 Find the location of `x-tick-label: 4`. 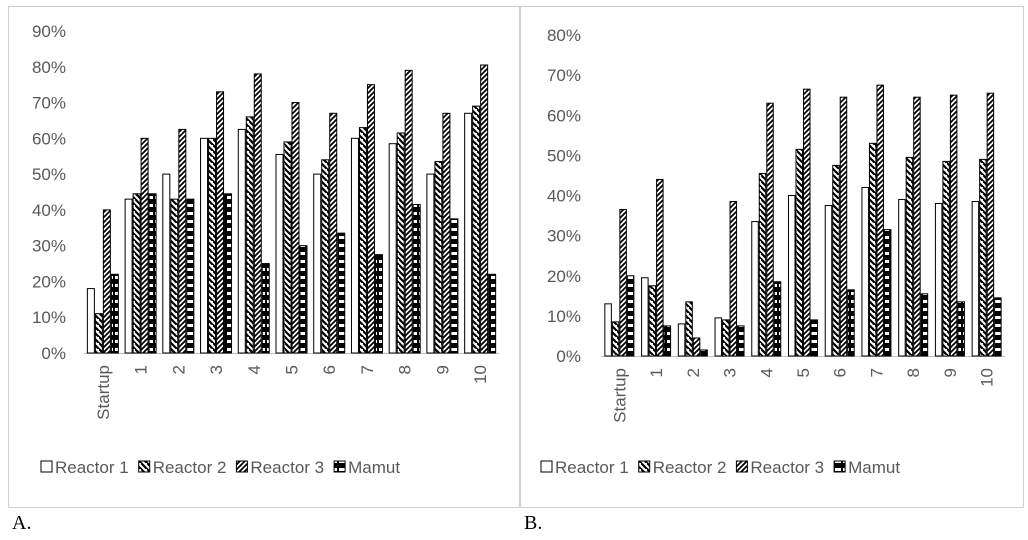

x-tick-label: 4 is located at coordinates (254, 369).